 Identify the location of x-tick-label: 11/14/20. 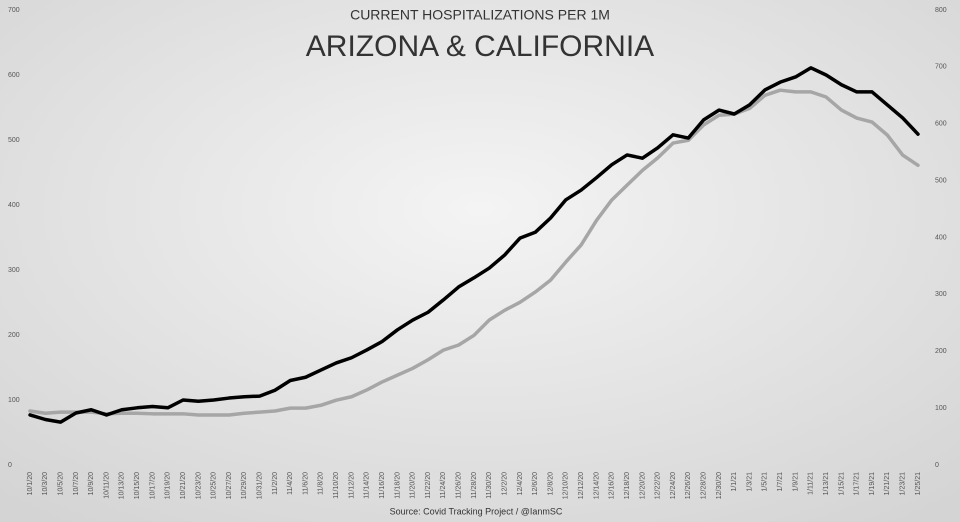
(367, 485).